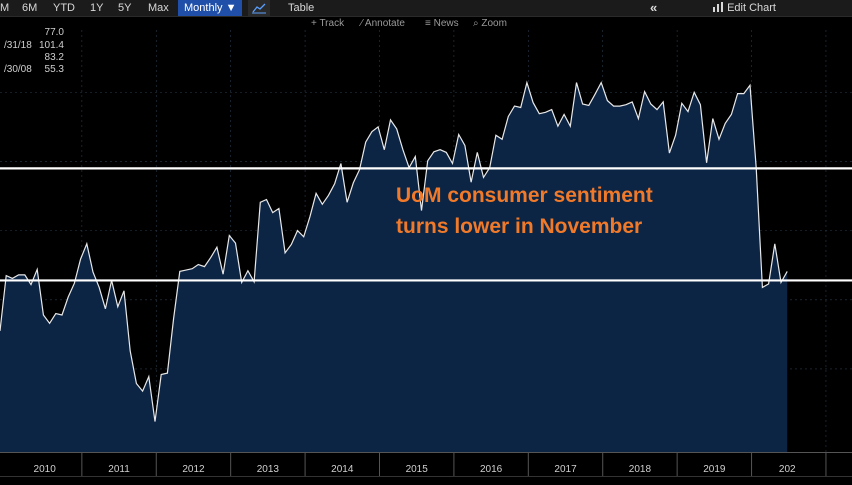  What do you see at coordinates (494, 23) in the screenshot?
I see `zoom-label: Zoom` at bounding box center [494, 23].